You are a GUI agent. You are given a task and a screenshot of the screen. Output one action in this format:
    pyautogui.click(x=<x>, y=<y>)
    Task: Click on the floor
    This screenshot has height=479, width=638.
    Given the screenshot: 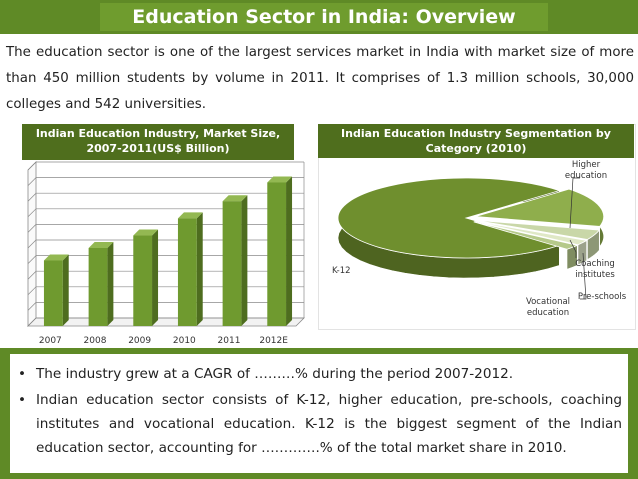 What is the action you would take?
    pyautogui.click(x=166, y=322)
    